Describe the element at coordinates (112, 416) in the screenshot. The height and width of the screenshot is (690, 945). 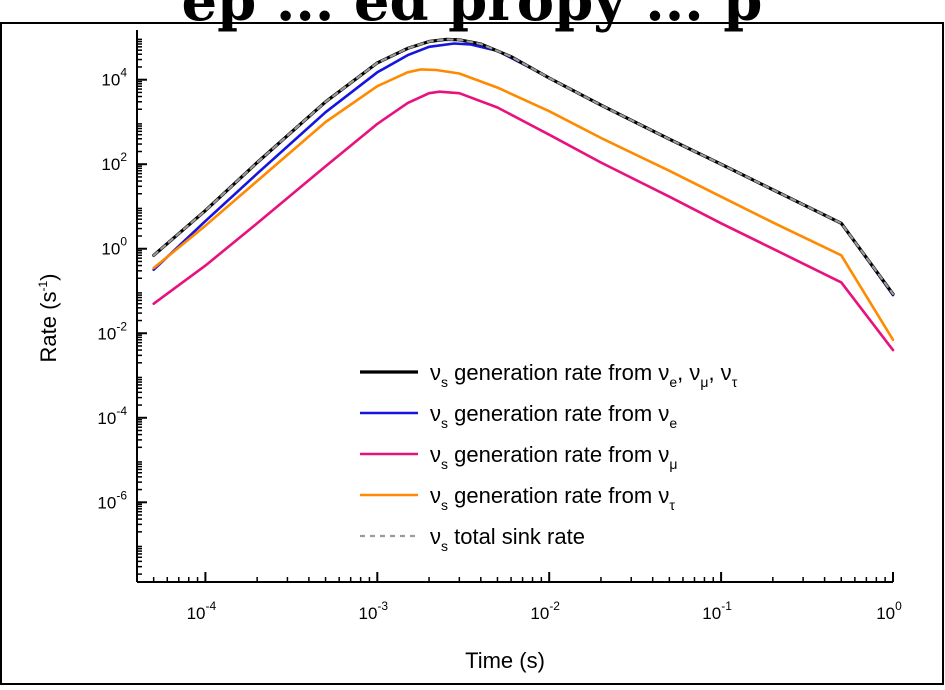
I see `y-tick-label: 10⁻⁴` at that location.